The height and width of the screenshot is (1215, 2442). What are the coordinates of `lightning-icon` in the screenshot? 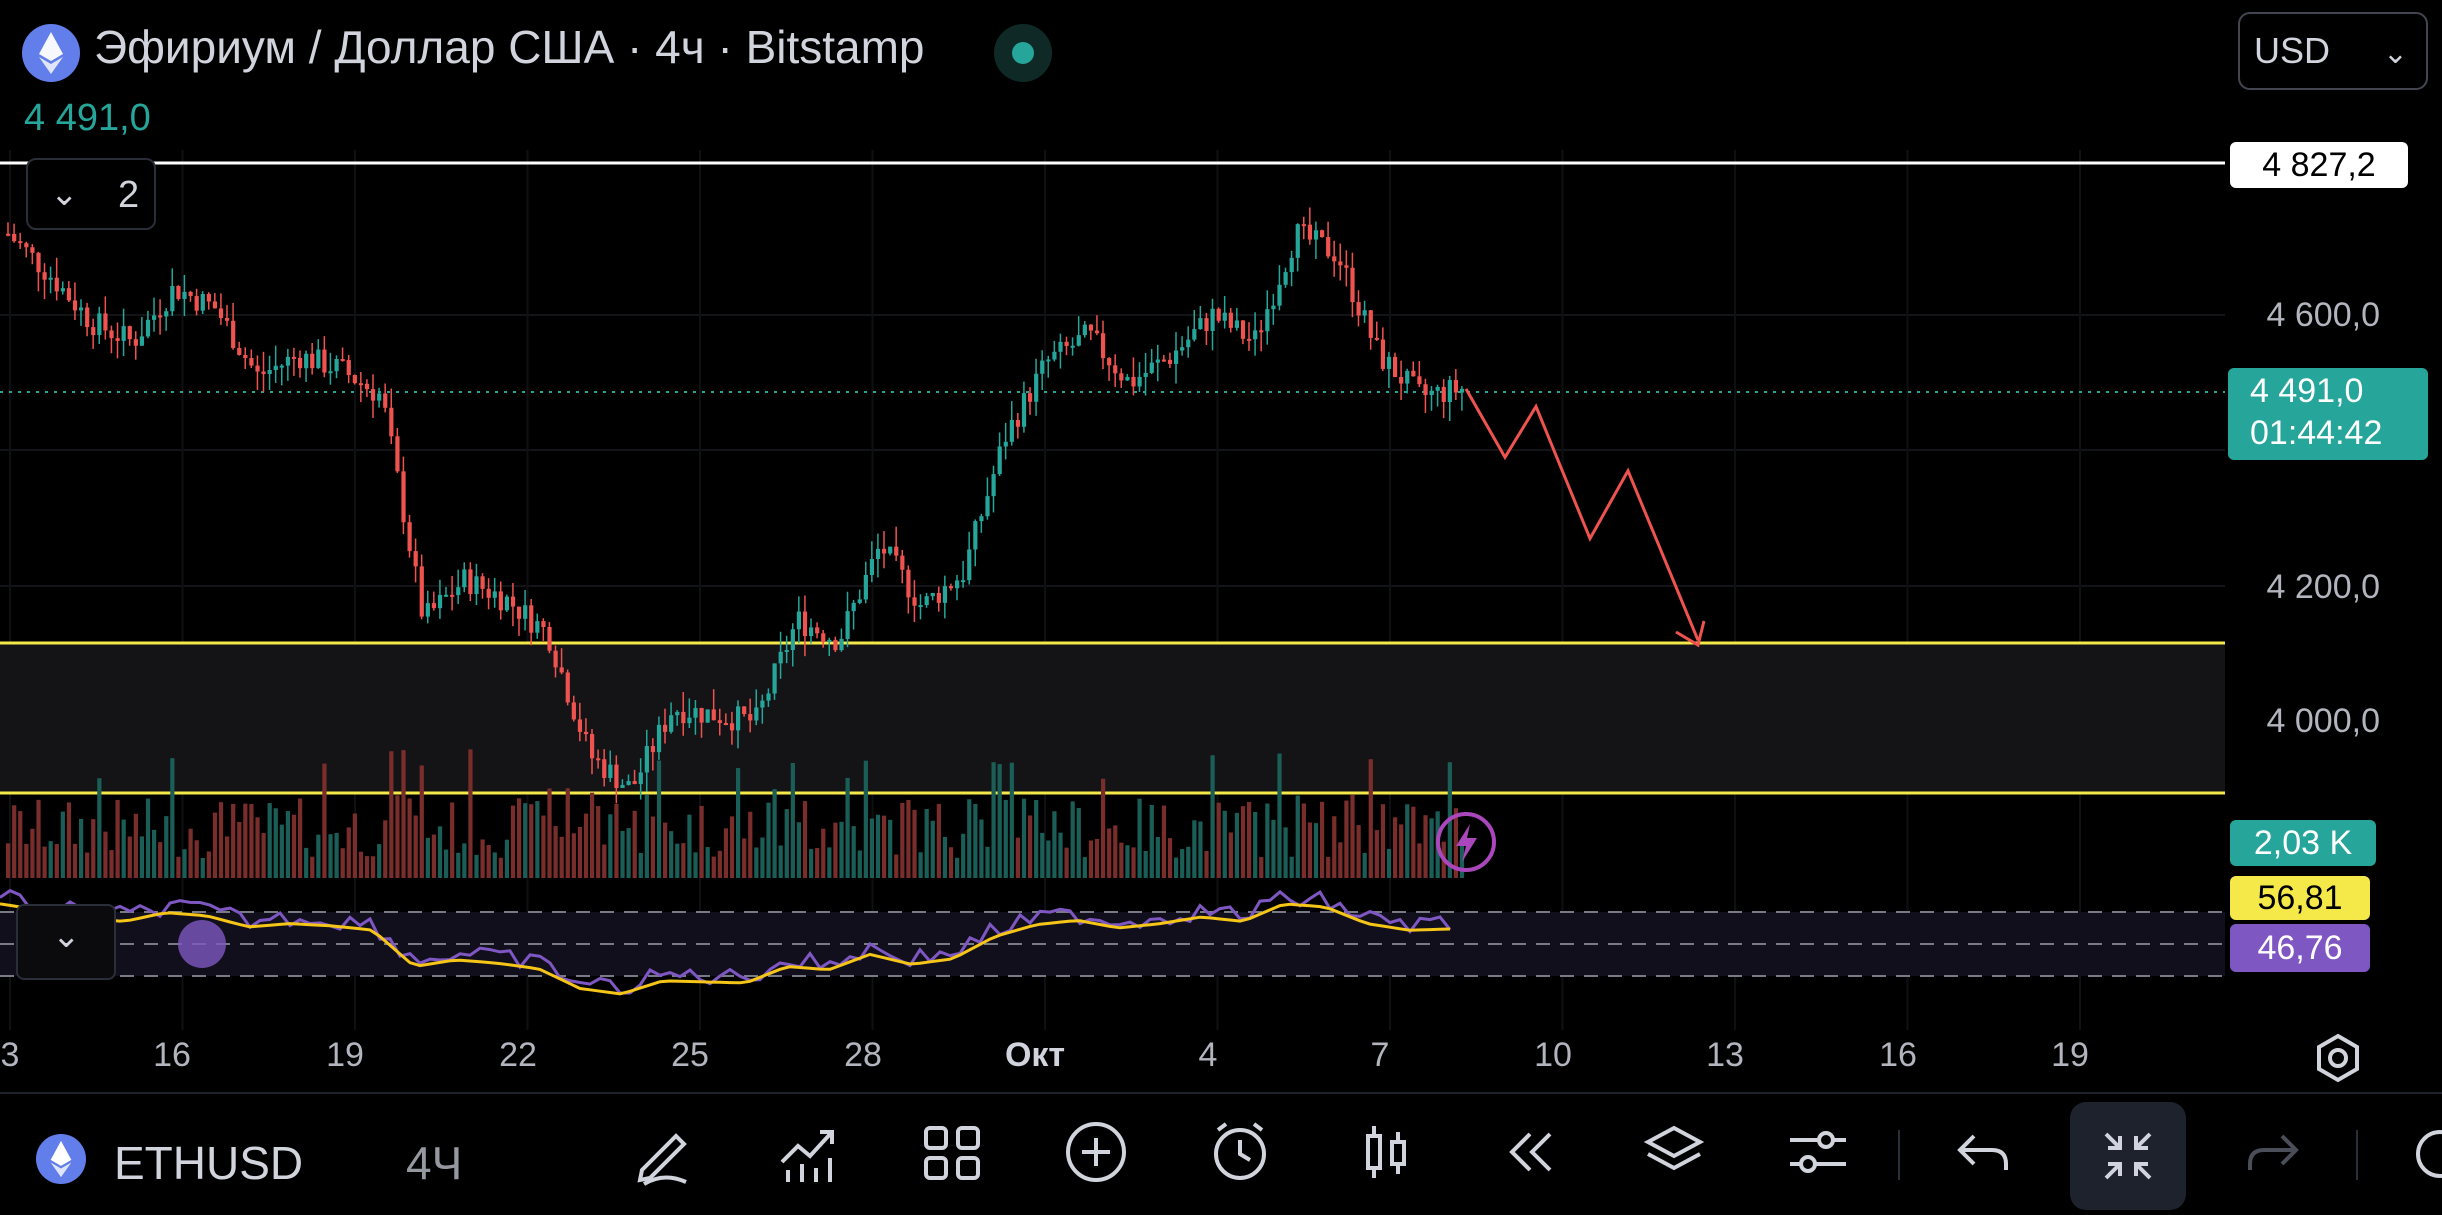 It's located at (1466, 842).